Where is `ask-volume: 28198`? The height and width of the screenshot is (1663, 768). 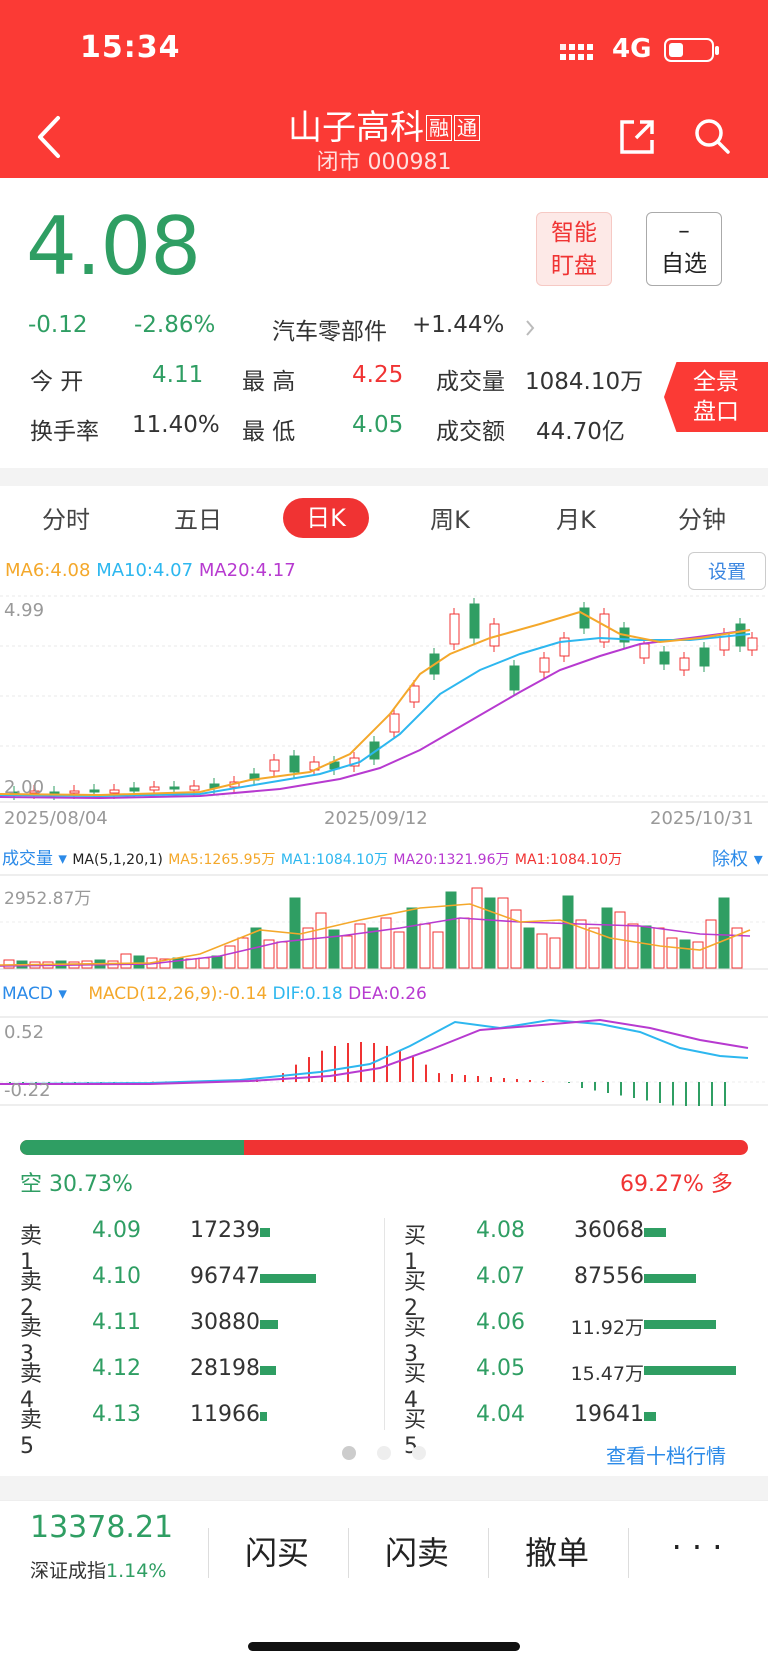
ask-volume: 28198 is located at coordinates (225, 1368).